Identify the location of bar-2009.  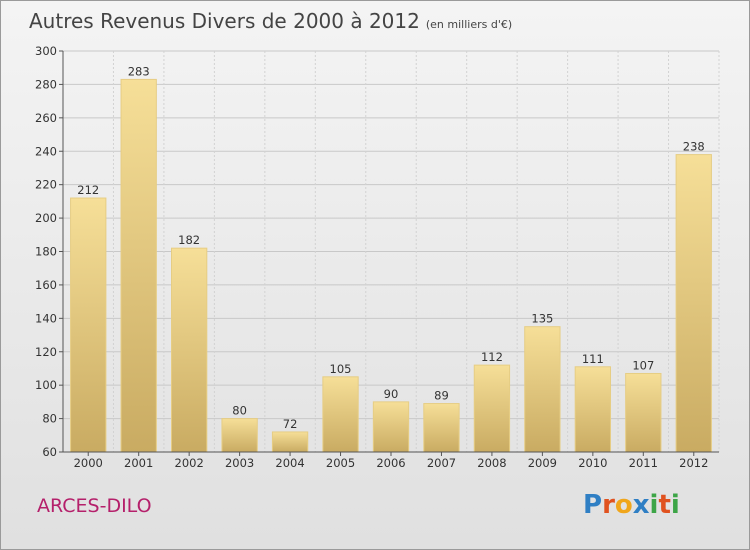
(542, 389).